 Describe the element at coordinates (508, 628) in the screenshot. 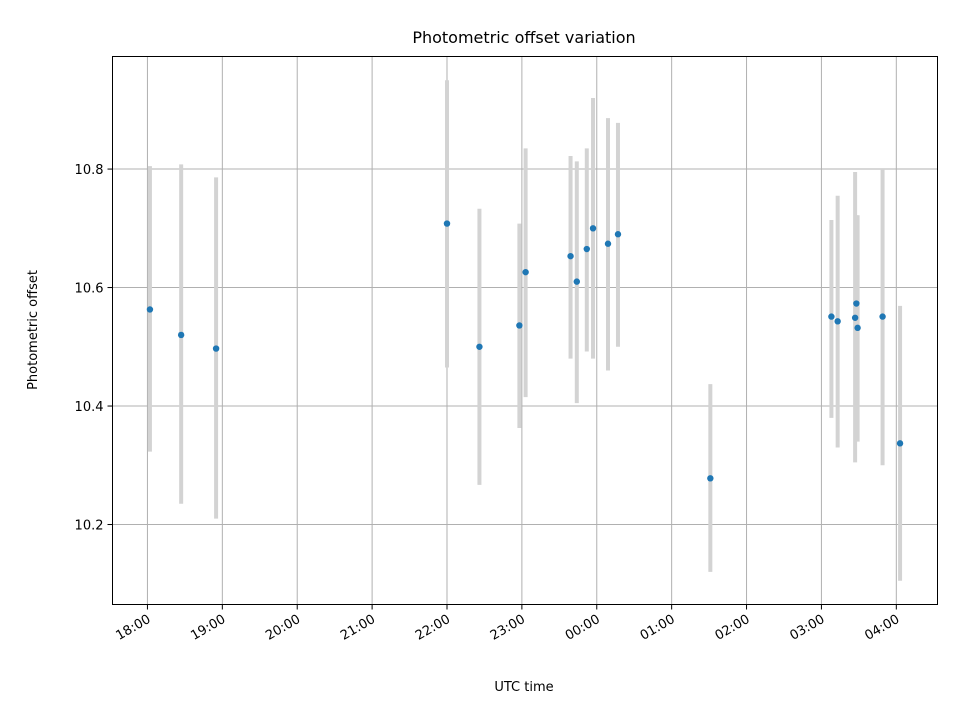

I see `x-tick-label: 23:00` at that location.